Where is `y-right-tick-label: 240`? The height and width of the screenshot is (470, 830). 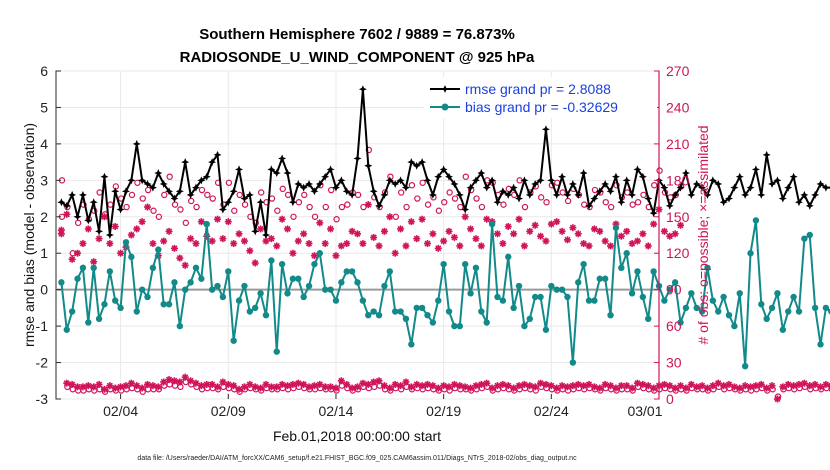 y-right-tick-label: 240 is located at coordinates (678, 107).